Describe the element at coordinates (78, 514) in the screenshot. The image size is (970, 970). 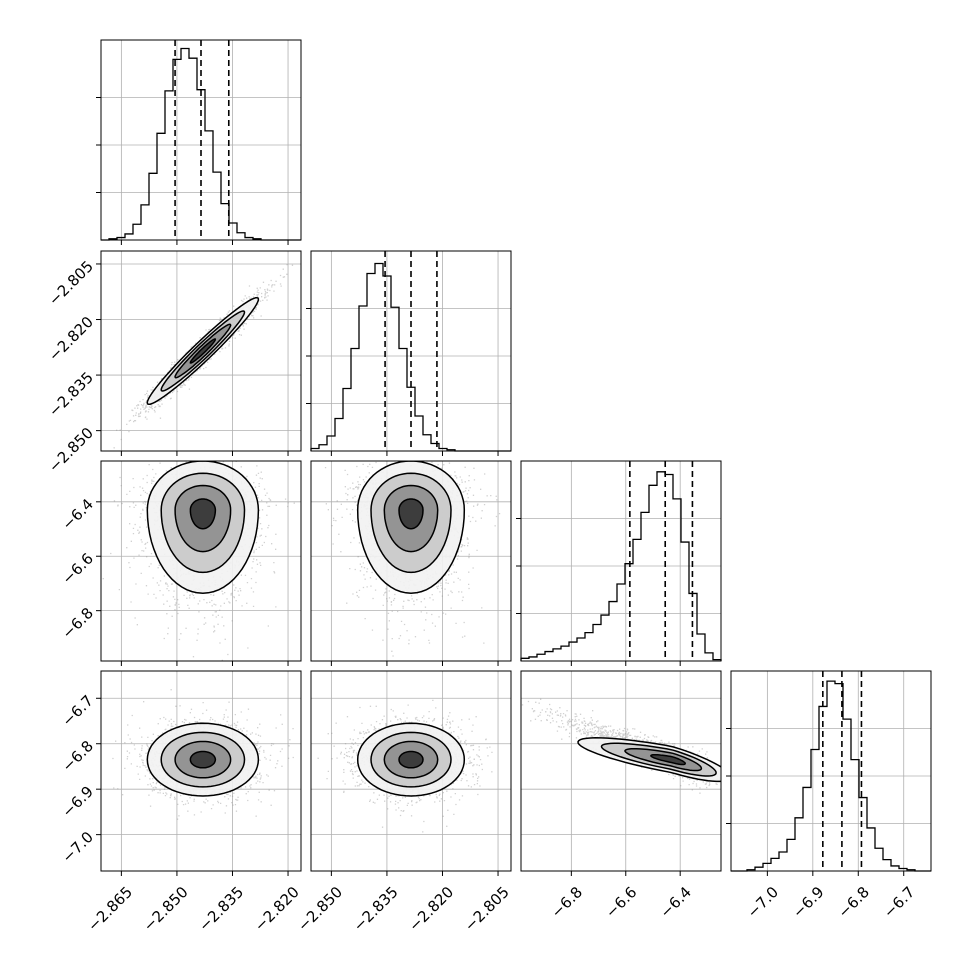
I see `y-tick-label: −6.4` at that location.